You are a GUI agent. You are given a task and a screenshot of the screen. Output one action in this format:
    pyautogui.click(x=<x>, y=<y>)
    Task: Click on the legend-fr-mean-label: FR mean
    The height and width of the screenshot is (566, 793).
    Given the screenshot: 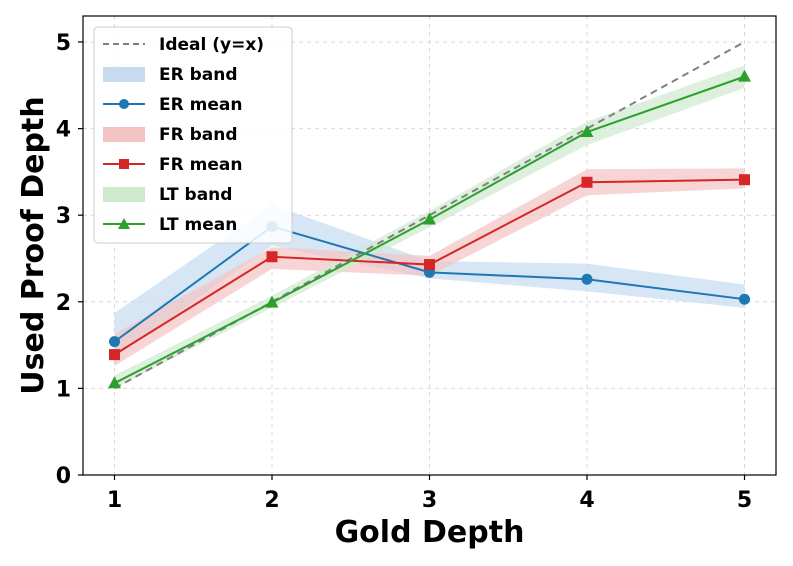 What is the action you would take?
    pyautogui.click(x=200, y=165)
    